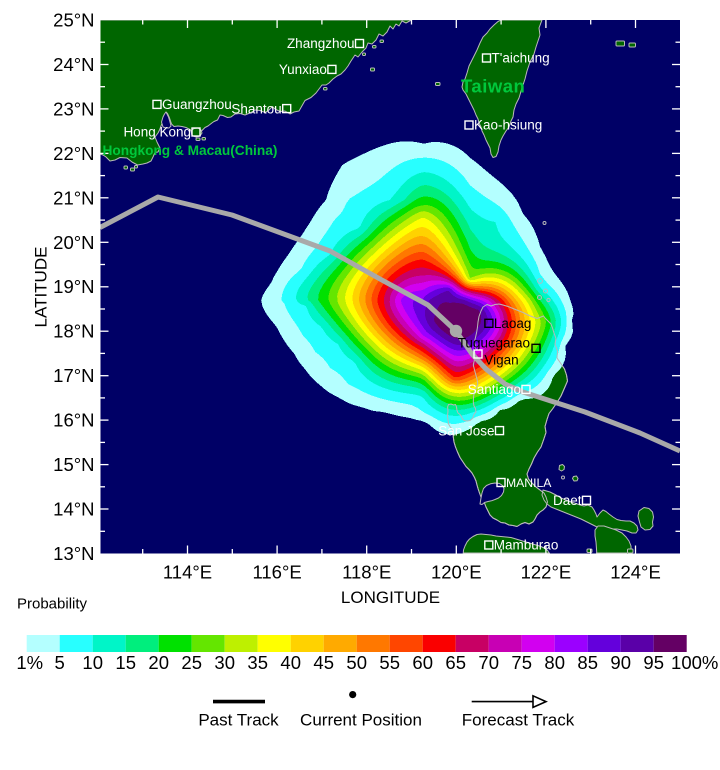 Image resolution: width=720 pixels, height=770 pixels. Describe the element at coordinates (256, 108) in the screenshot. I see `svg-text: Shantou` at that location.